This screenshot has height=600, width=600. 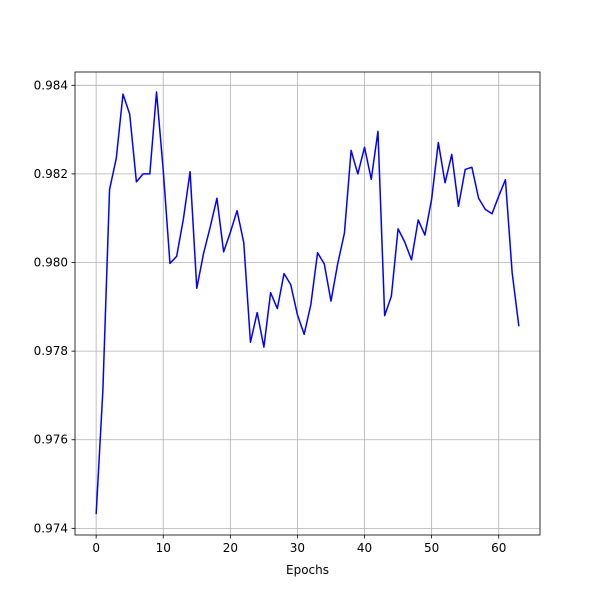 What do you see at coordinates (230, 548) in the screenshot?
I see `x-tick-label: 20` at bounding box center [230, 548].